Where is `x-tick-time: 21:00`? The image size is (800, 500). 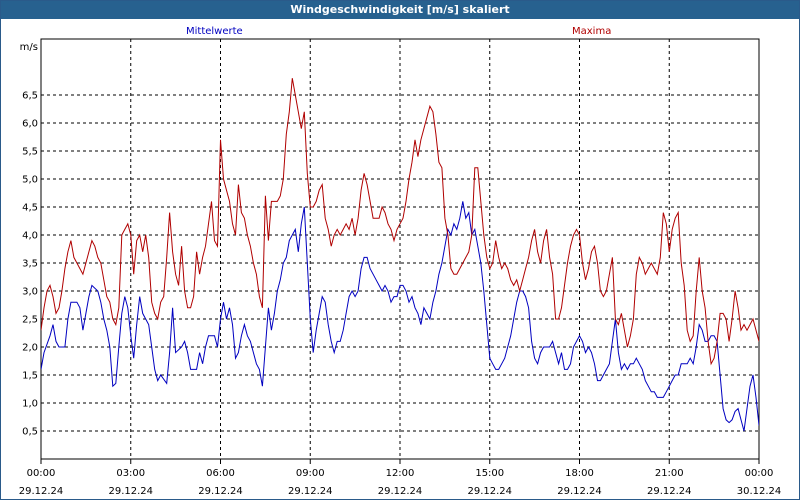
x-tick-time: 21:00 is located at coordinates (669, 473).